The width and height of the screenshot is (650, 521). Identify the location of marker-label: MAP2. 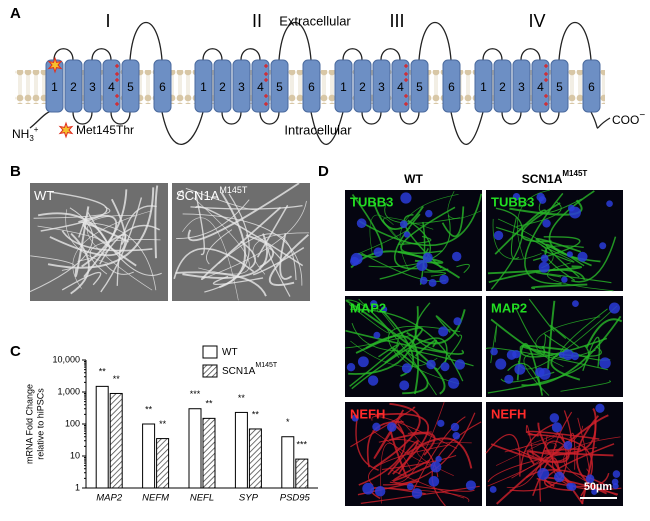
(368, 307).